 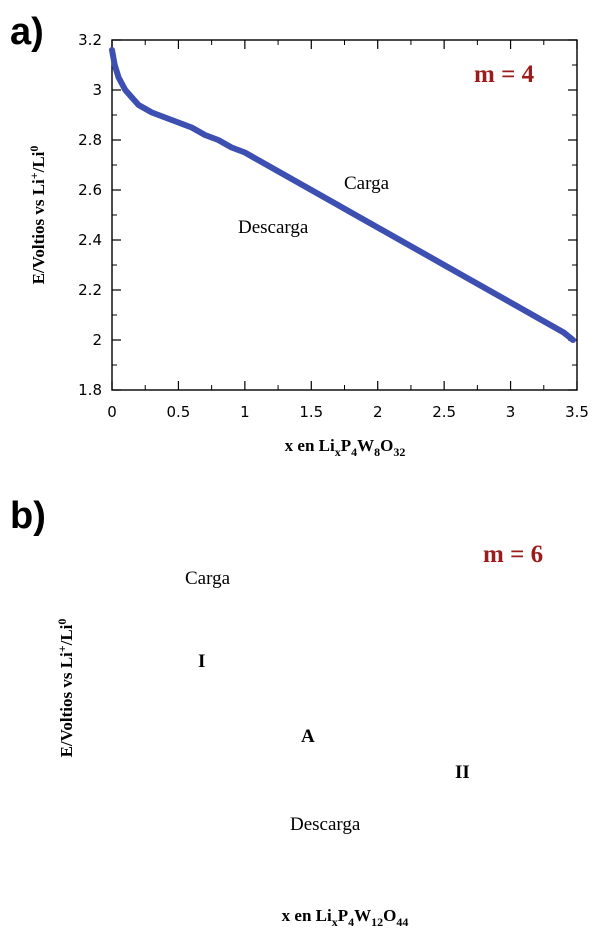 I want to click on y-axis-title-a-sup1: +, so click(x=34, y=175).